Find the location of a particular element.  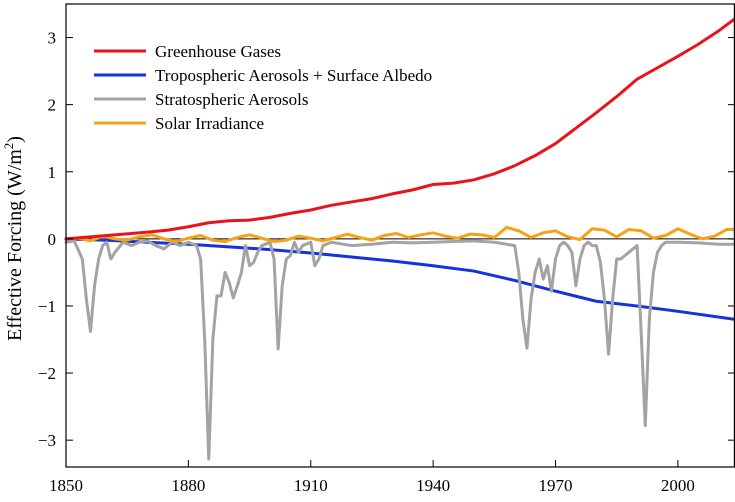

y-tick-label: 1 is located at coordinates (52, 172).